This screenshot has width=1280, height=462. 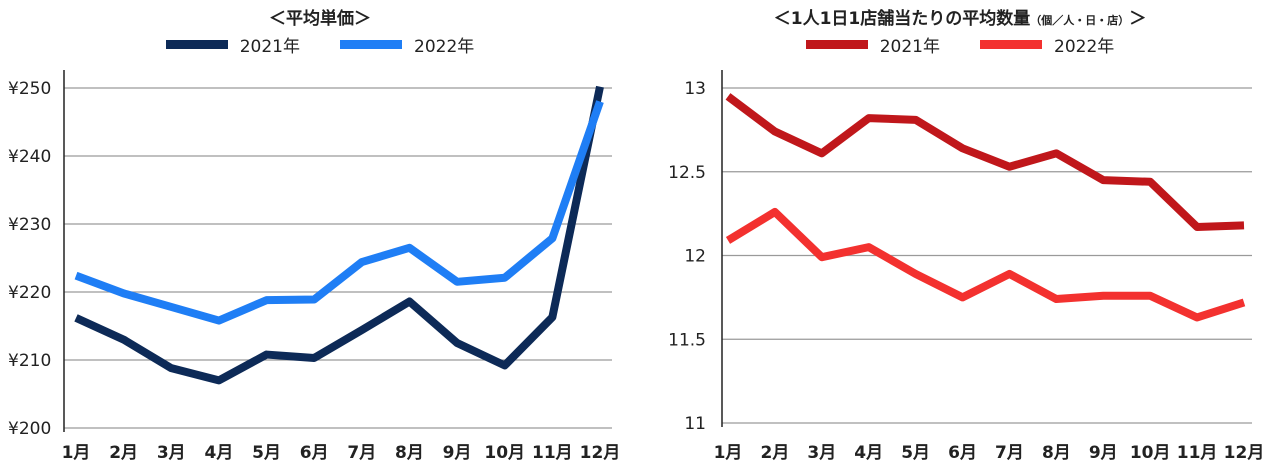 What do you see at coordinates (29, 225) in the screenshot?
I see `y-tick-label: ¥230` at bounding box center [29, 225].